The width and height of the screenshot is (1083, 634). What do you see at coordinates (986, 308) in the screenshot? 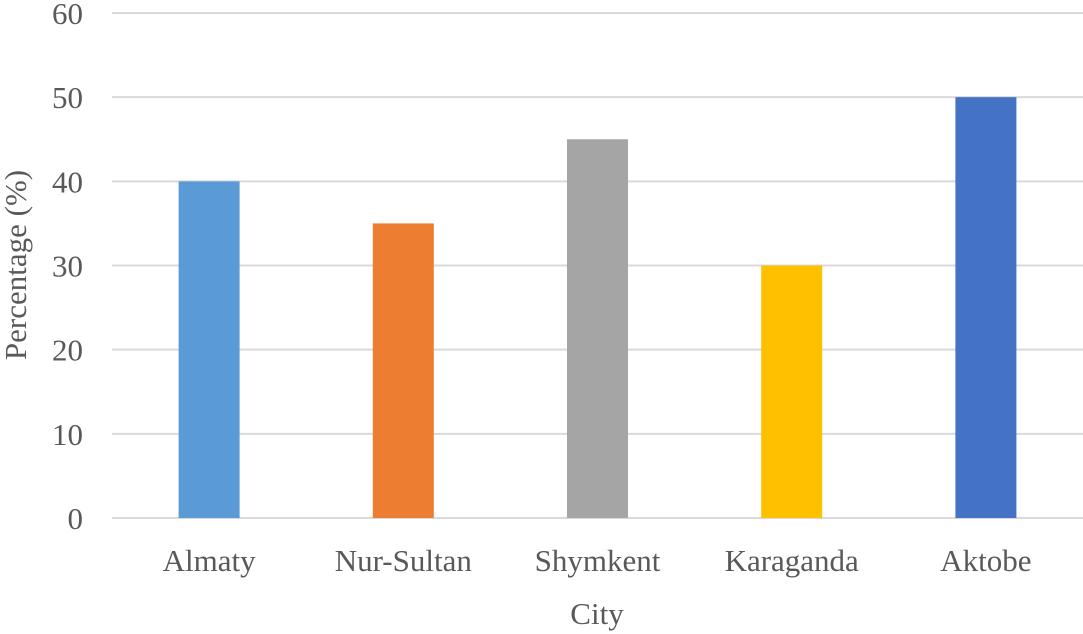
I see `bar-aktobe` at bounding box center [986, 308].